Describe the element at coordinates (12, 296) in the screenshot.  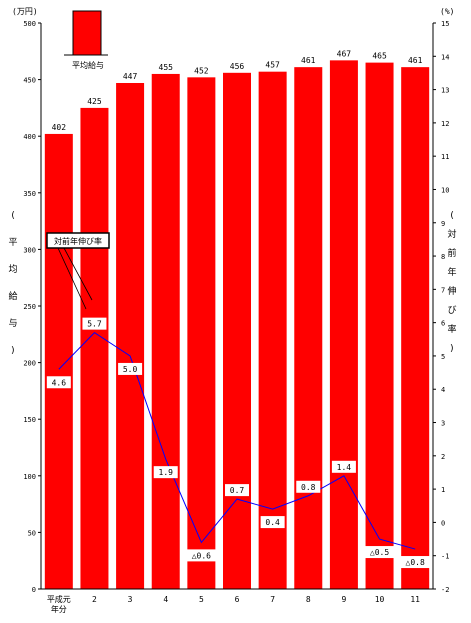
I see `left-axis-title-char: 給` at that location.